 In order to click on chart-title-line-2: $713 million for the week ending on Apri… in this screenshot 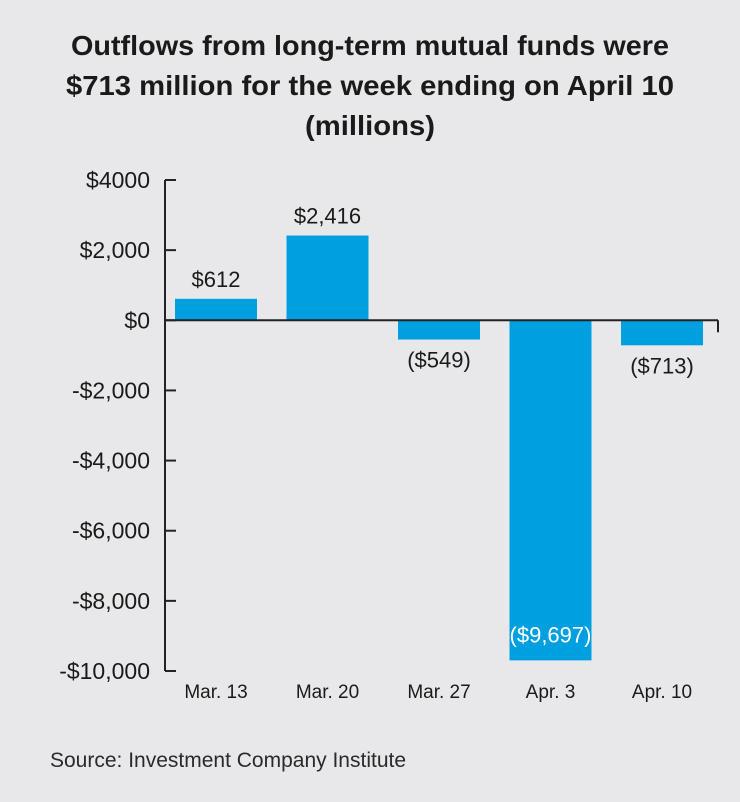, I will do `click(370, 85)`.